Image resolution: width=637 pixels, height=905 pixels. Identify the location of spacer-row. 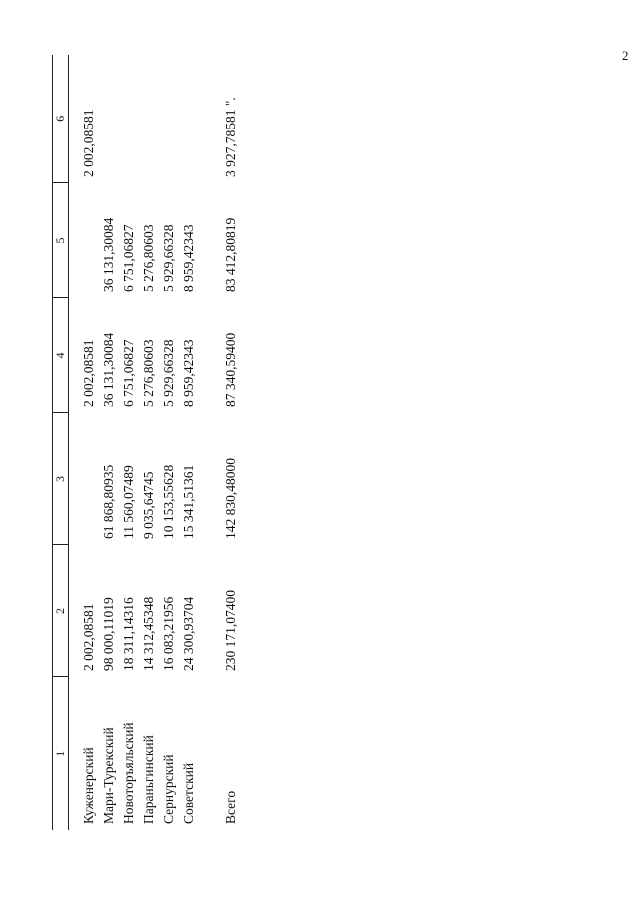
(210, 442).